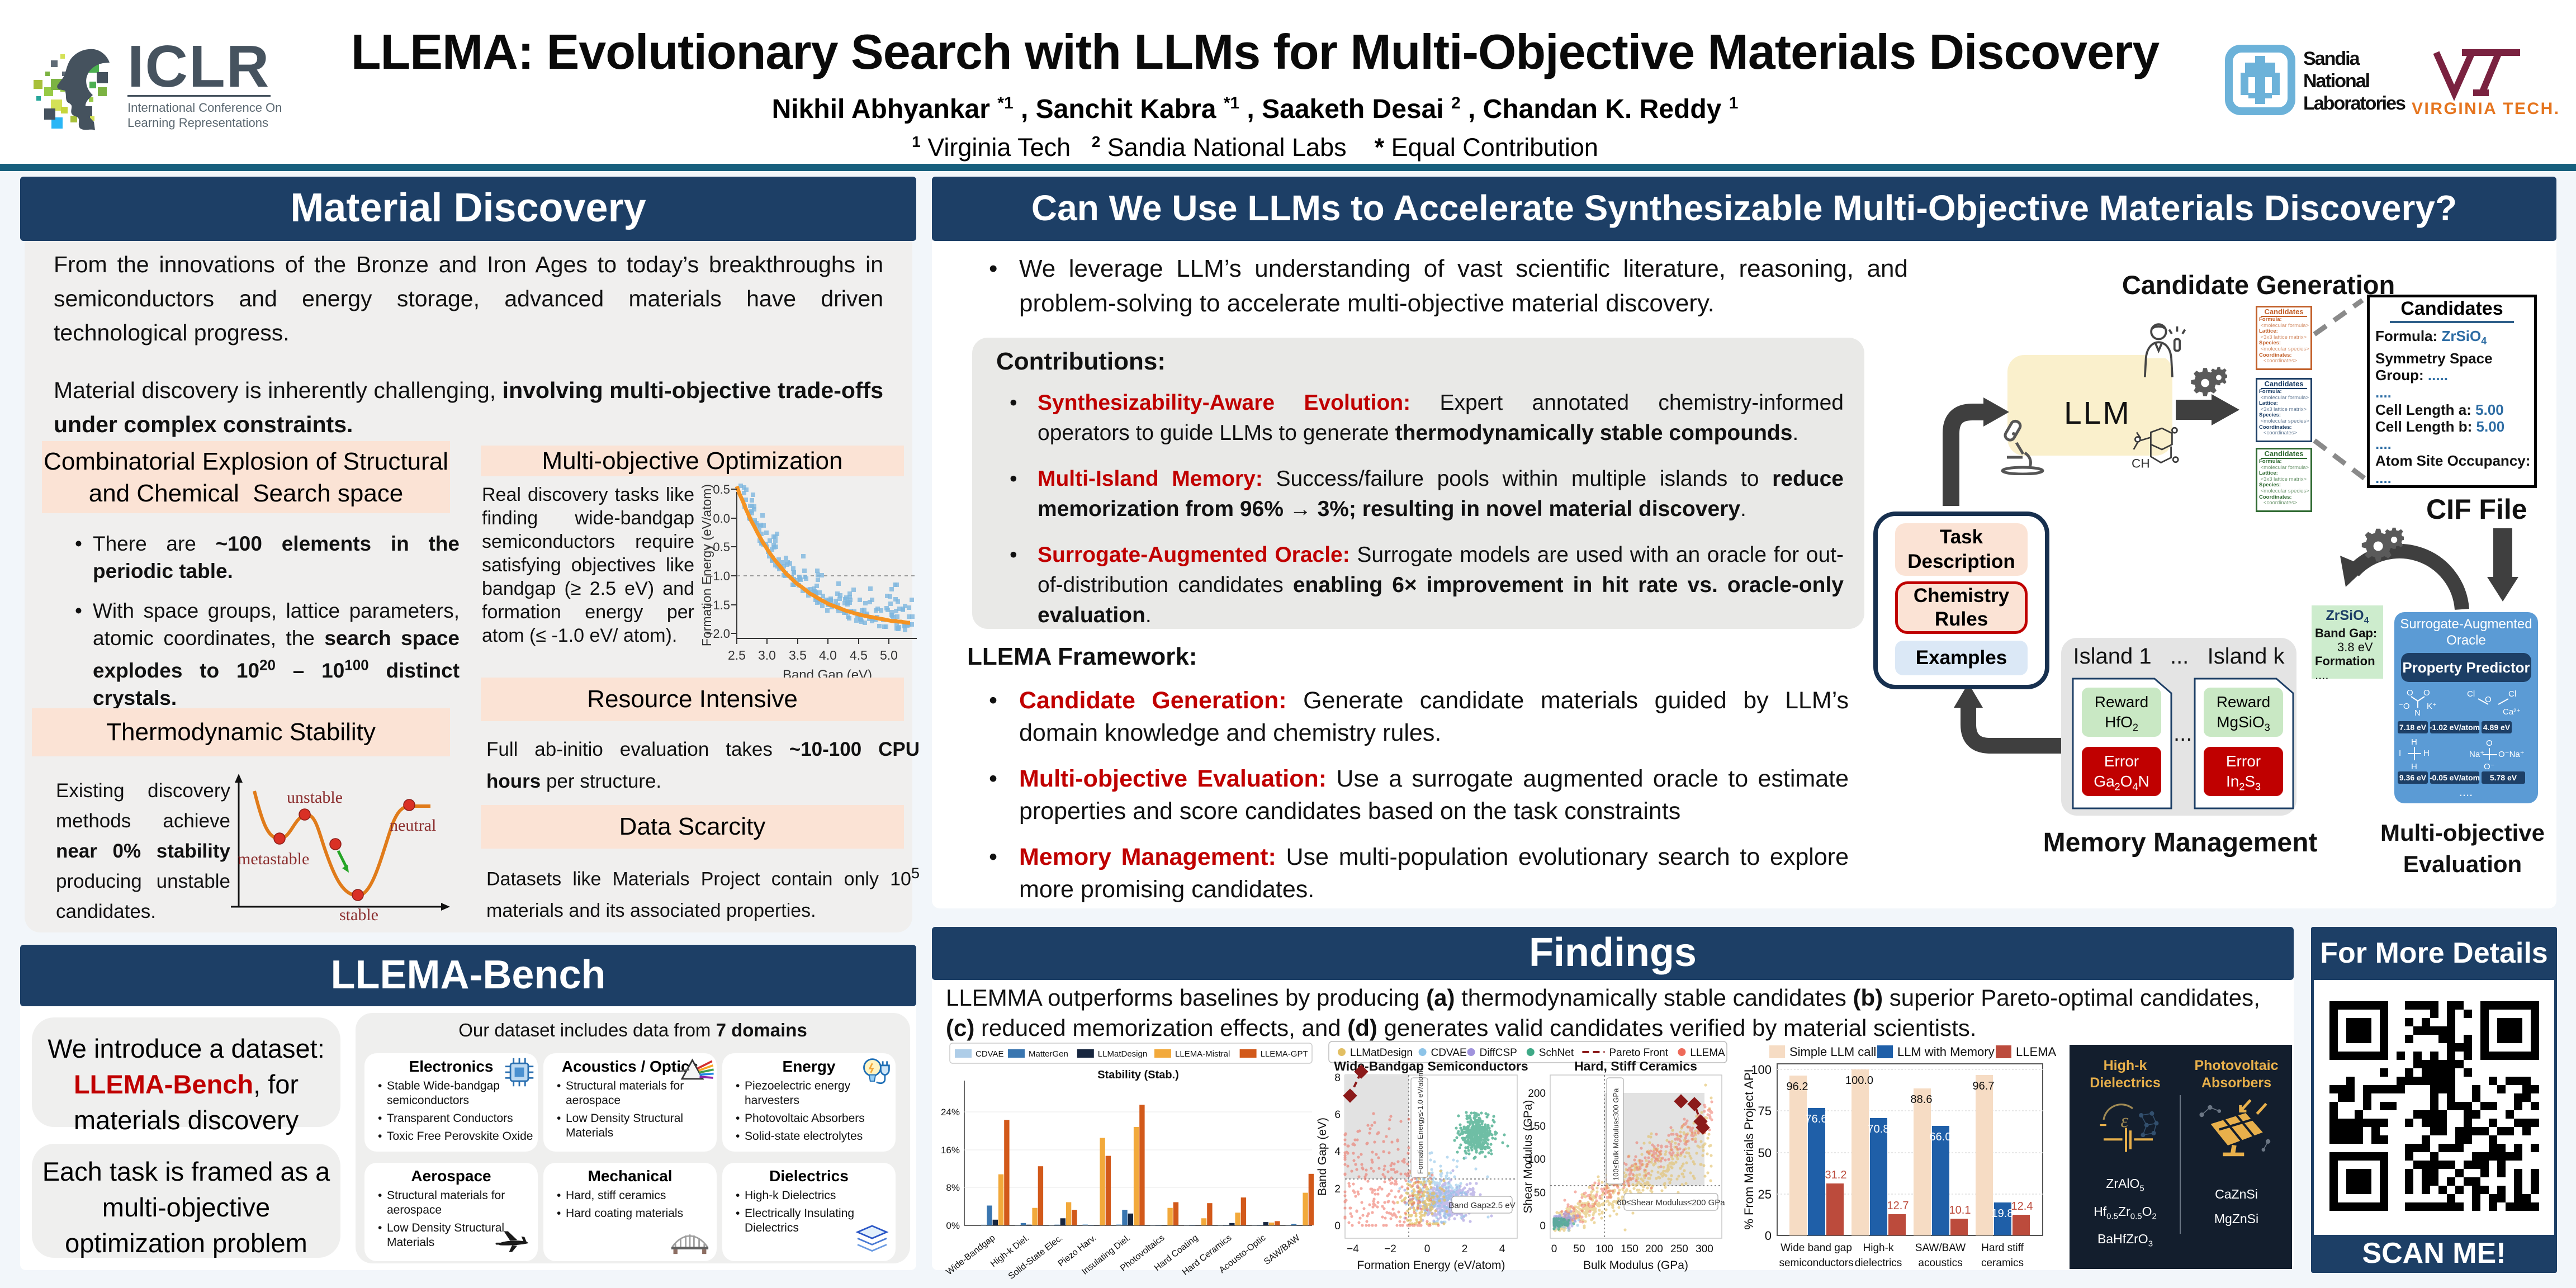  I want to click on svg-text: DiffCSP, so click(1498, 1053).